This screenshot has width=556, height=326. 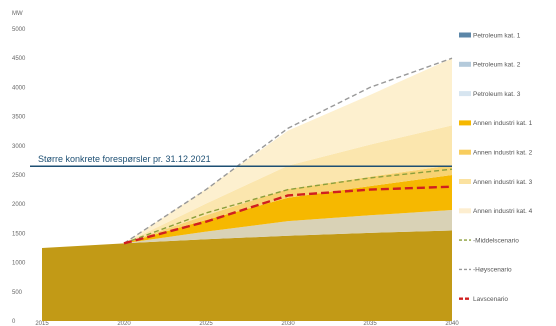 What do you see at coordinates (503, 182) in the screenshot?
I see `legend-label: Annen industri kat. 3` at bounding box center [503, 182].